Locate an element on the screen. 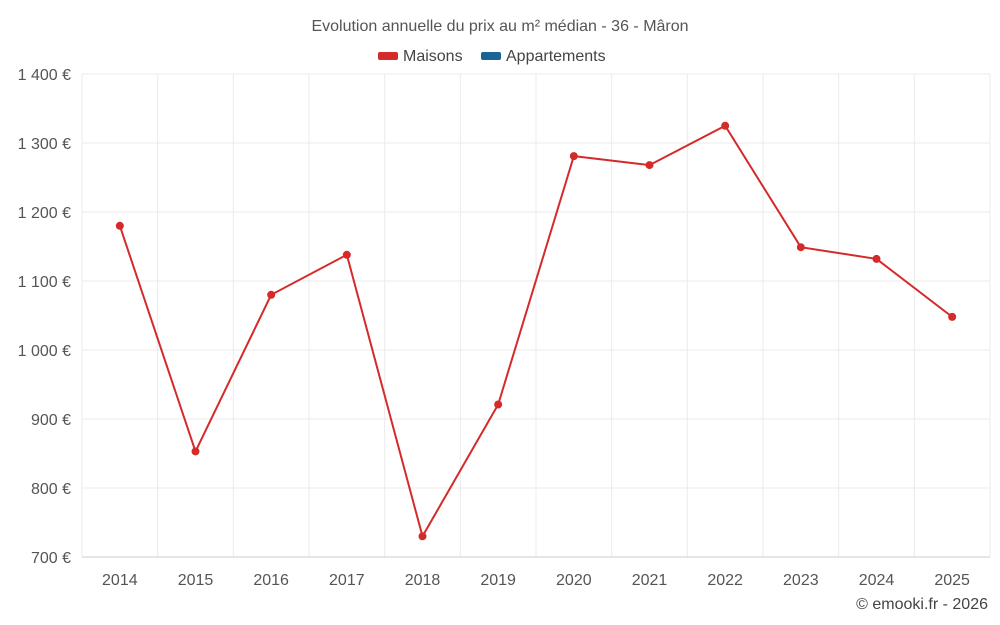  credit-text: © emooki.fr - 2026 is located at coordinates (922, 604).